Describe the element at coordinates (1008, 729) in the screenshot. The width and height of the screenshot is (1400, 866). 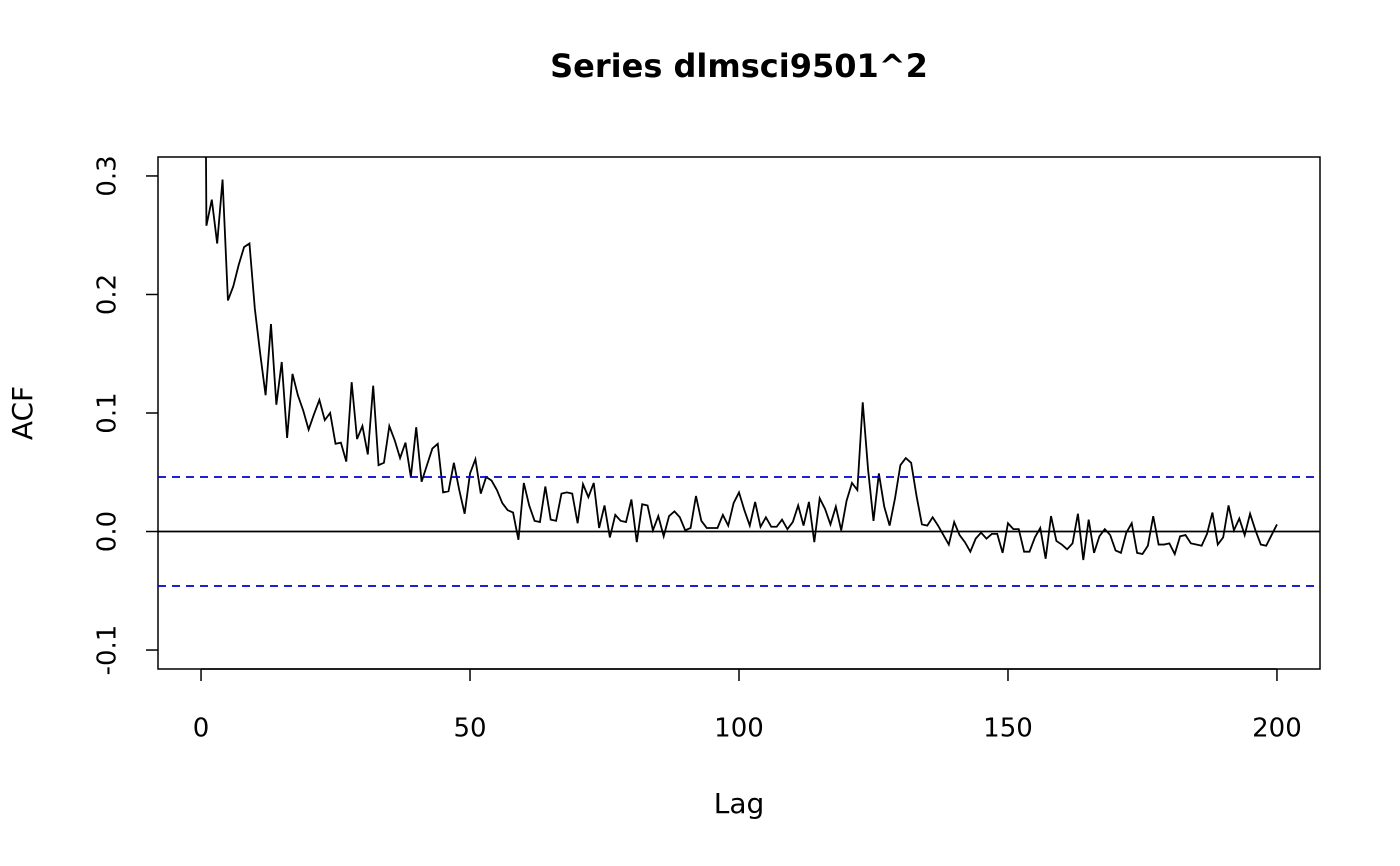
I see `x-tick-label: 150` at that location.